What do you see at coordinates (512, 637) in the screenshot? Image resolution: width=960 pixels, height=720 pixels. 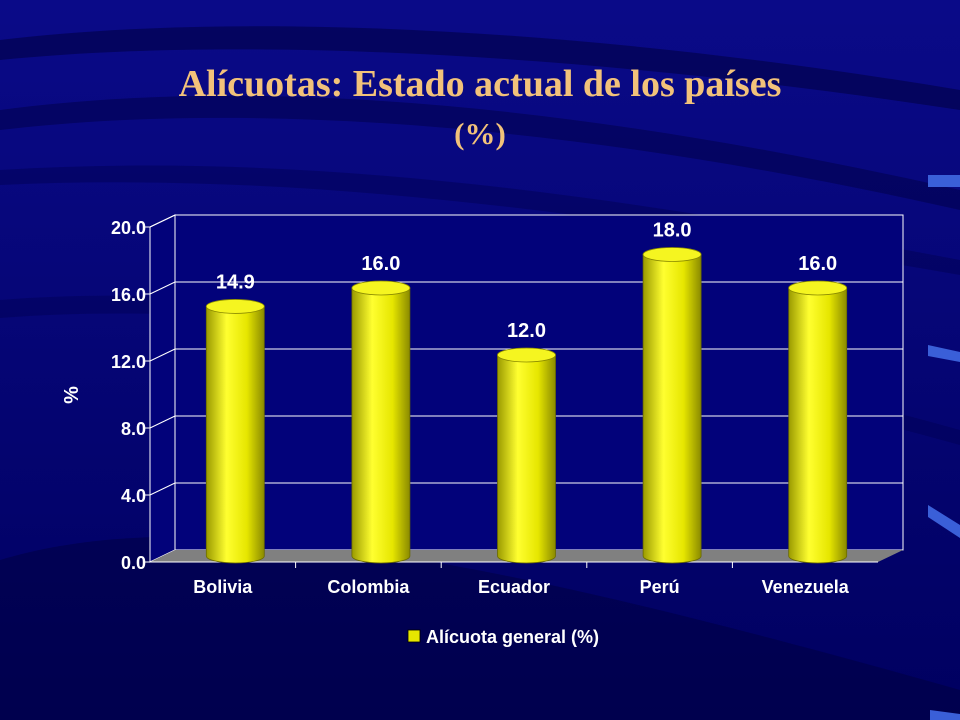 I see `legend-label: Alícuota general (%)` at bounding box center [512, 637].